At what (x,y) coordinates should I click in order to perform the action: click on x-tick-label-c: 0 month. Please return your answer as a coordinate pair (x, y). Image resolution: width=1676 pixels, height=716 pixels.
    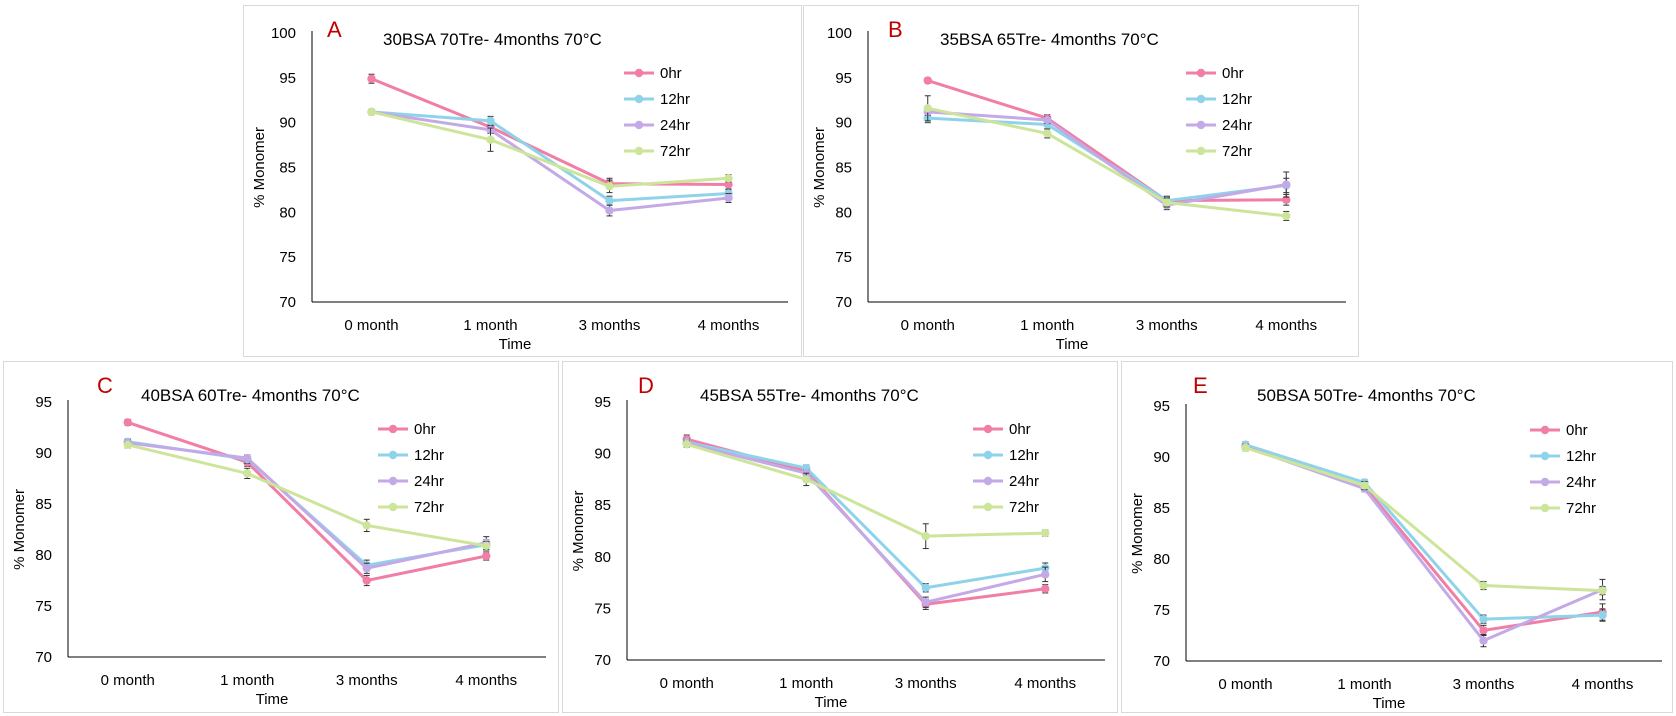
    Looking at the image, I should click on (128, 680).